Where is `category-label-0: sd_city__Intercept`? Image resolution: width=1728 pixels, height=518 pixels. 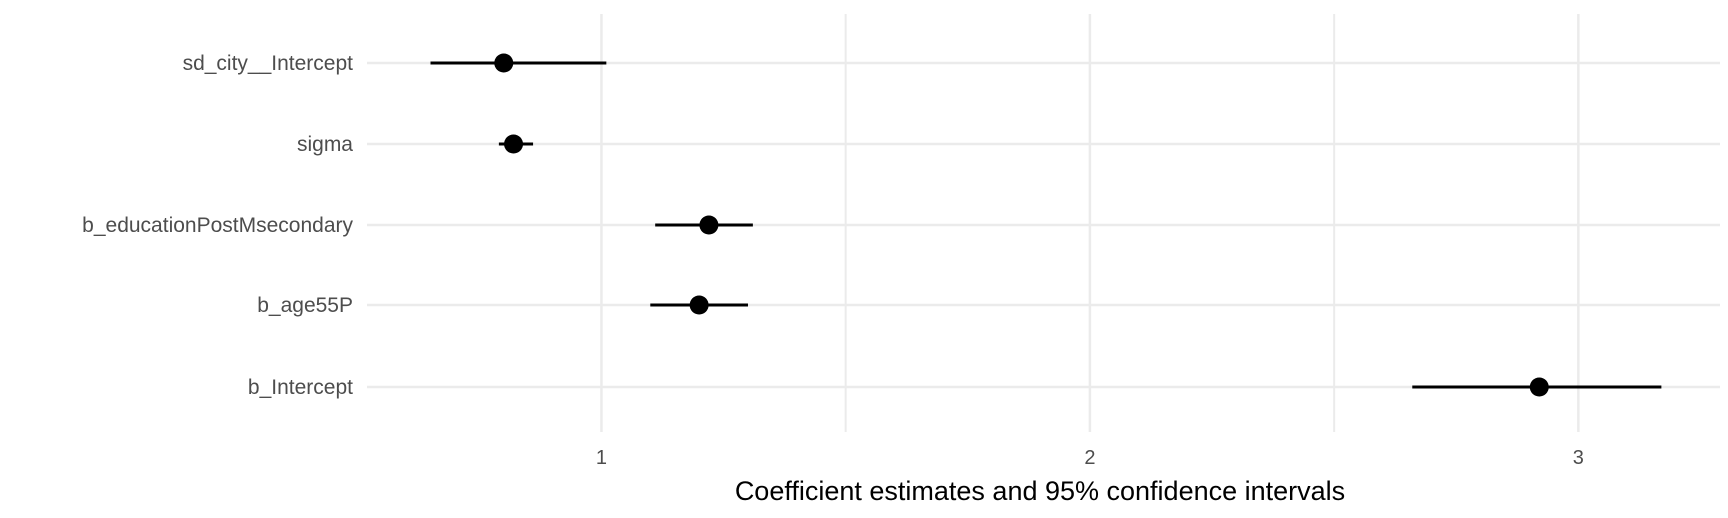 category-label-0: sd_city__Intercept is located at coordinates (268, 63).